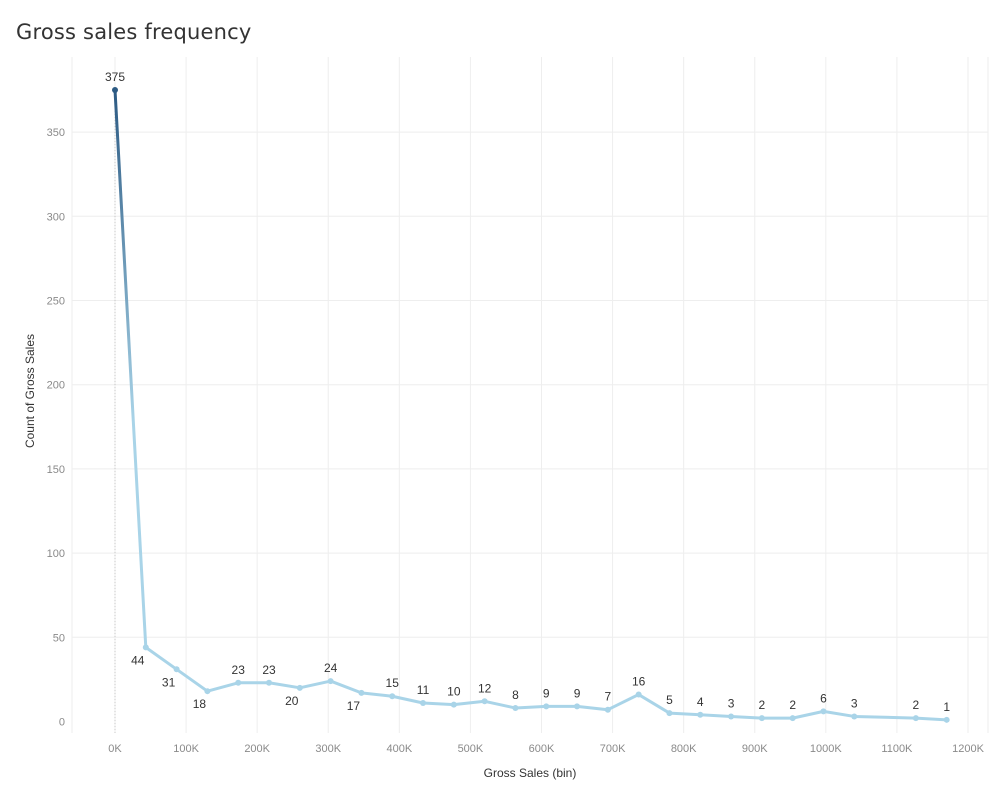 This screenshot has width=999, height=799. What do you see at coordinates (30, 391) in the screenshot?
I see `y-axis-title: Count of Gross Sales` at bounding box center [30, 391].